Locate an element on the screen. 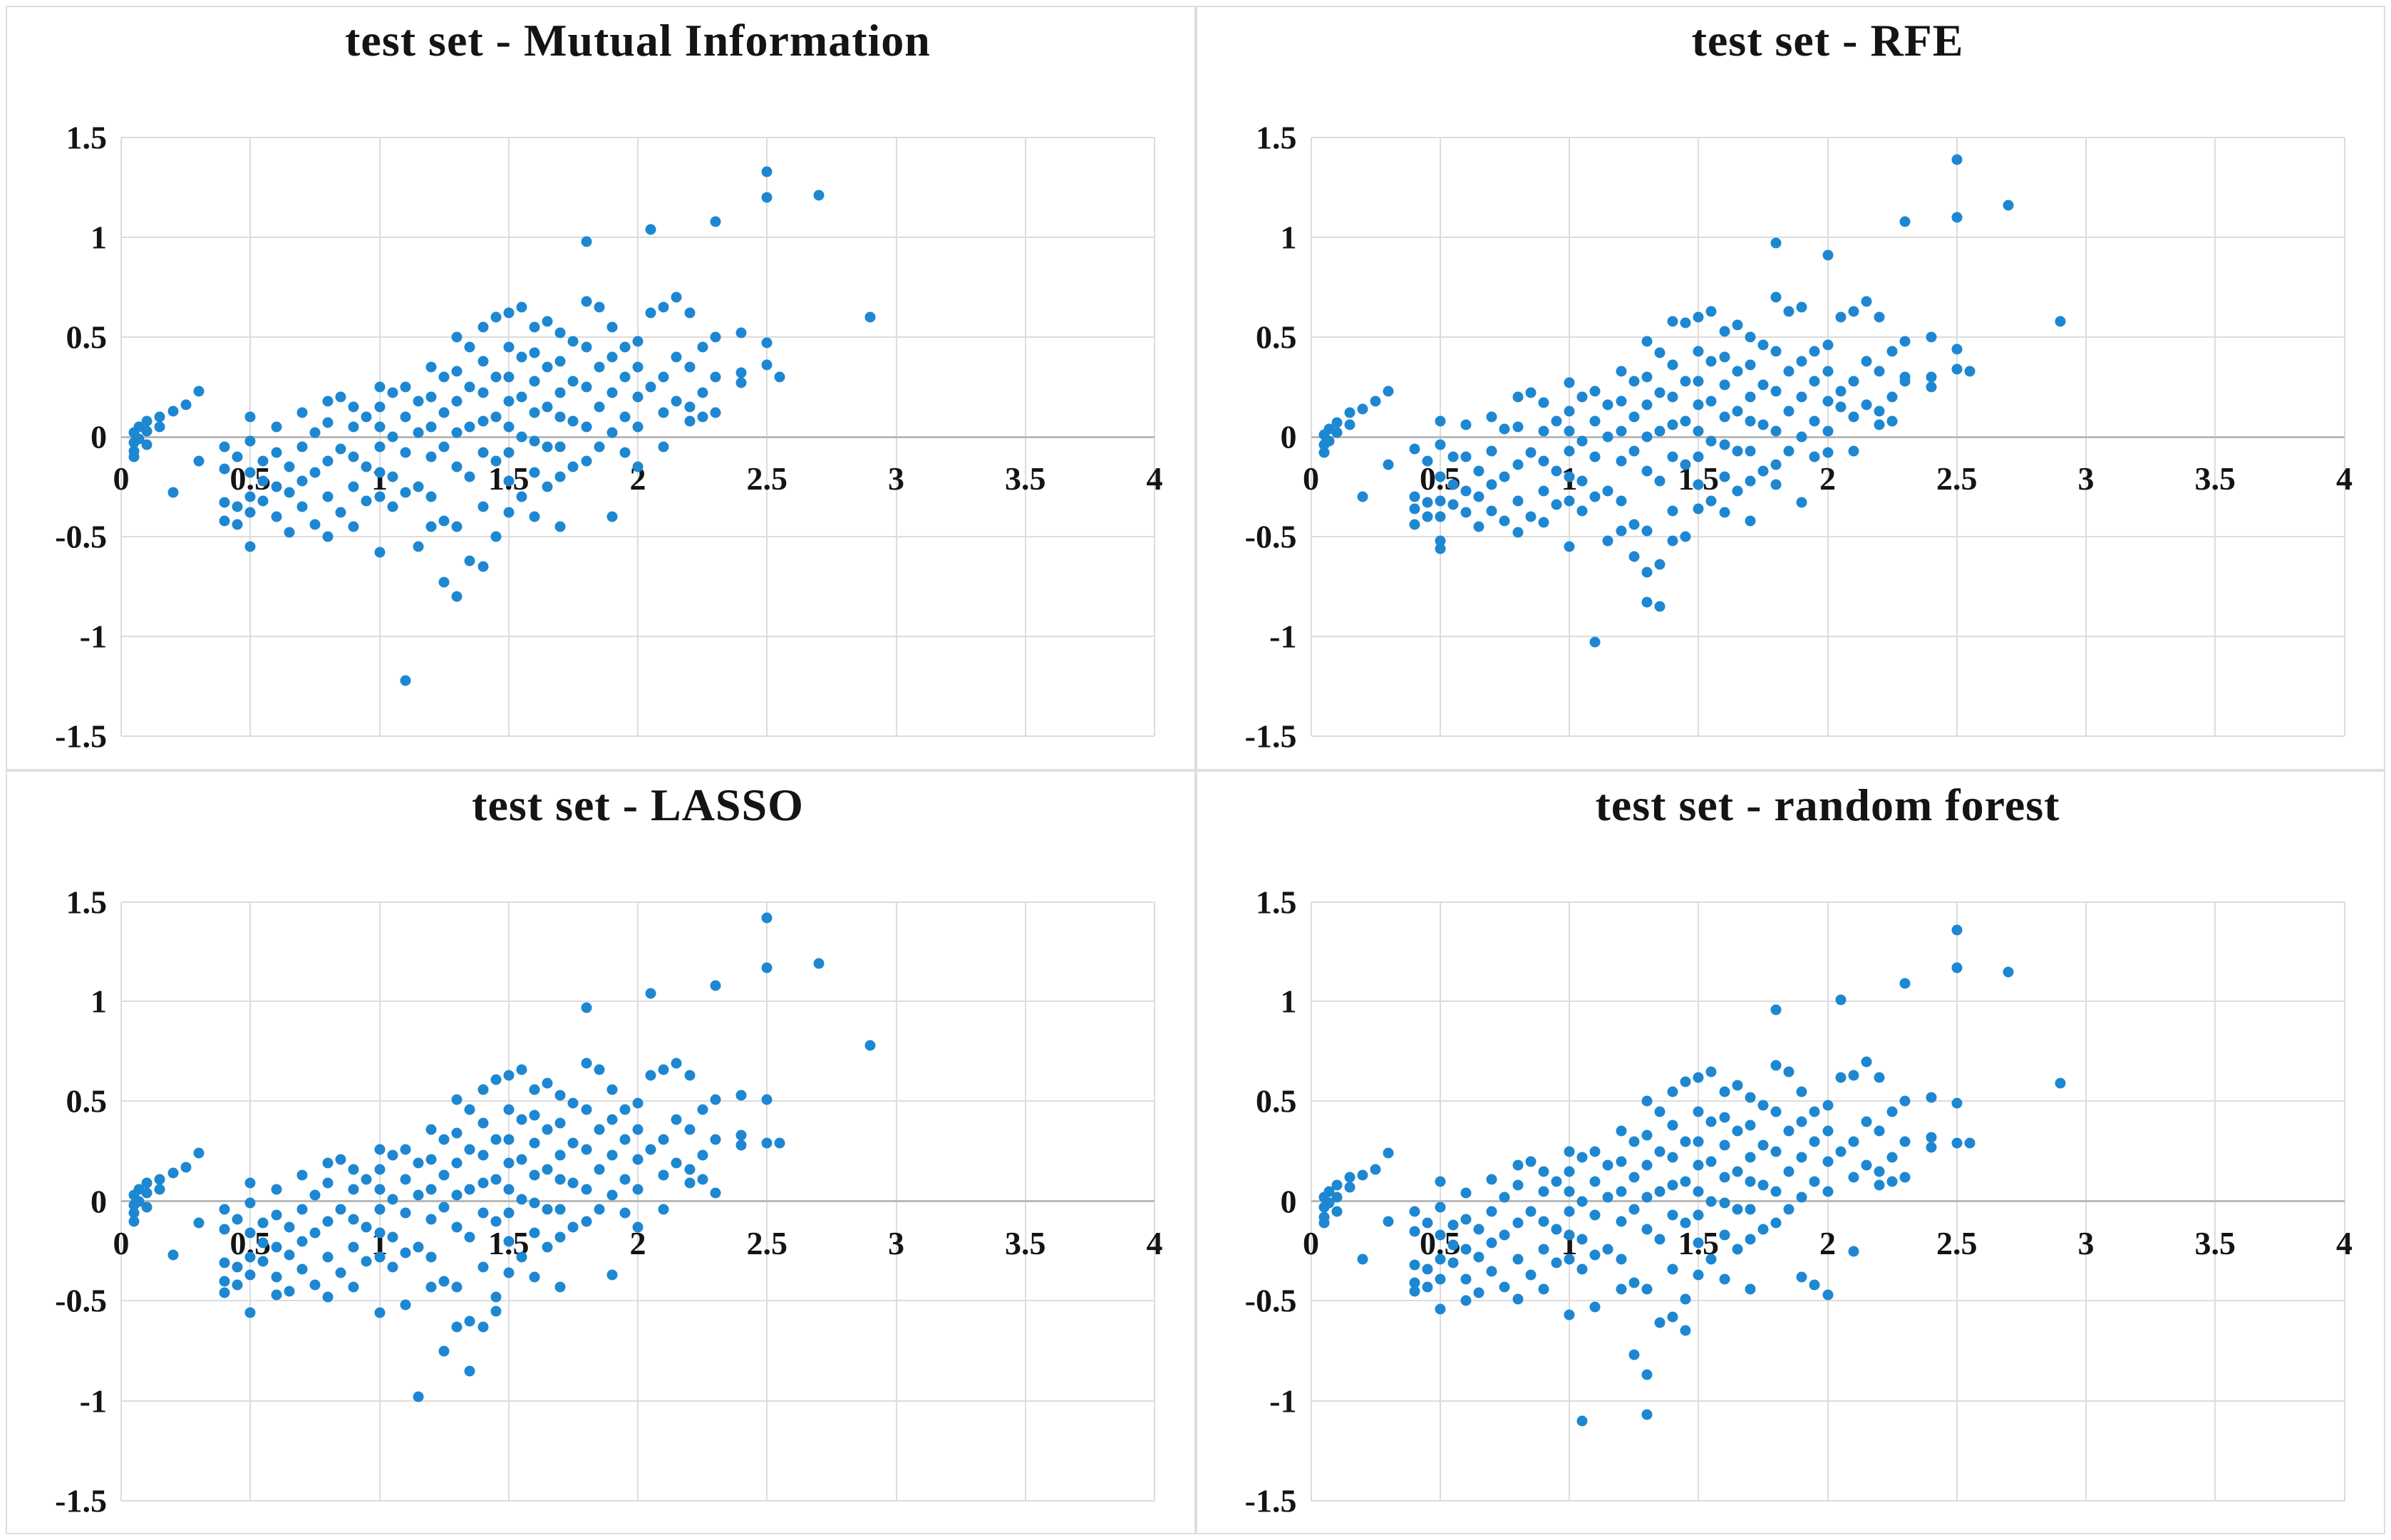  x-tick-label: 2.5 is located at coordinates (767, 478).